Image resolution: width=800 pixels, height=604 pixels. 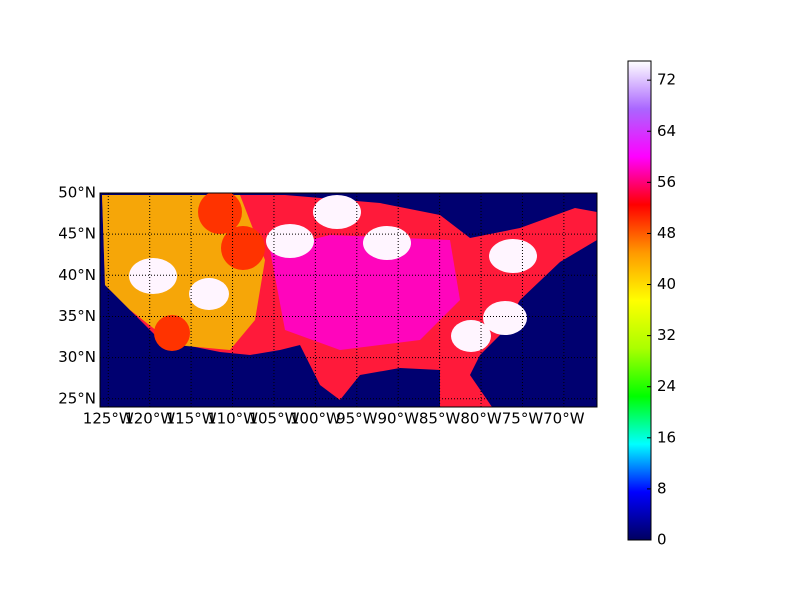 What do you see at coordinates (666, 386) in the screenshot?
I see `colorbar-tick-label: 24` at bounding box center [666, 386].